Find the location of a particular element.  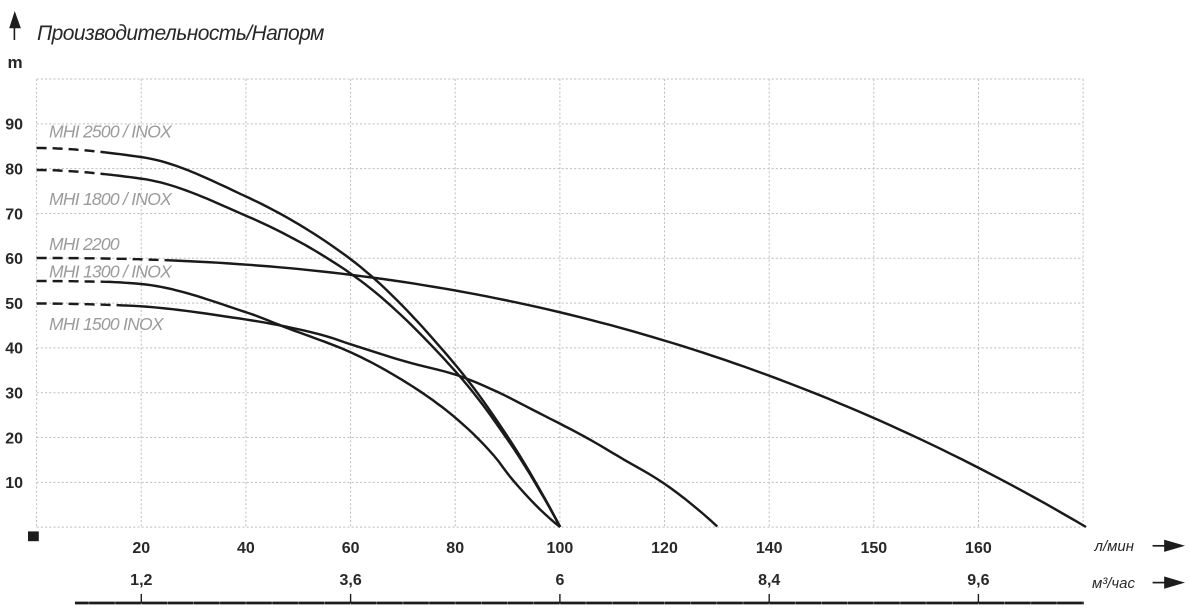

svg-text: Производительность/Напорм is located at coordinates (180, 33).